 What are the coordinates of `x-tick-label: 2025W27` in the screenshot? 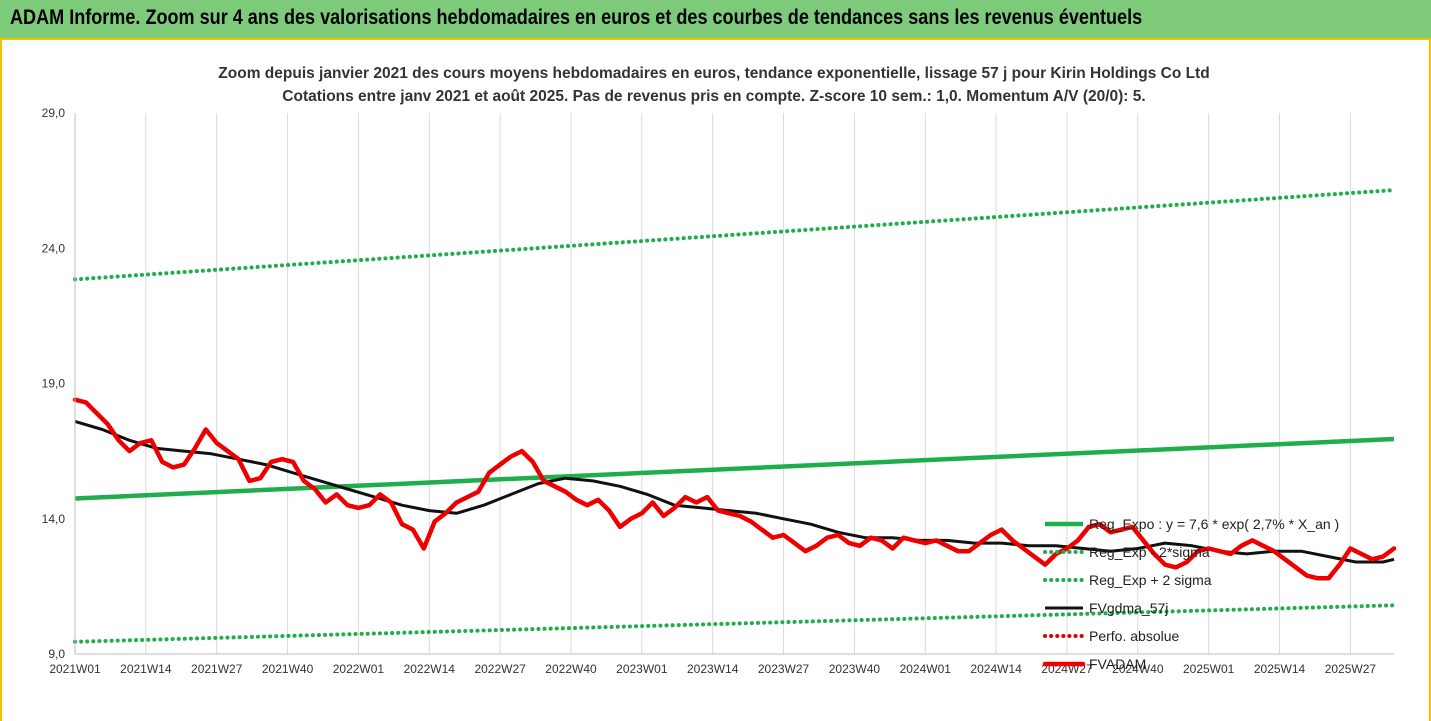 It's located at (1351, 669).